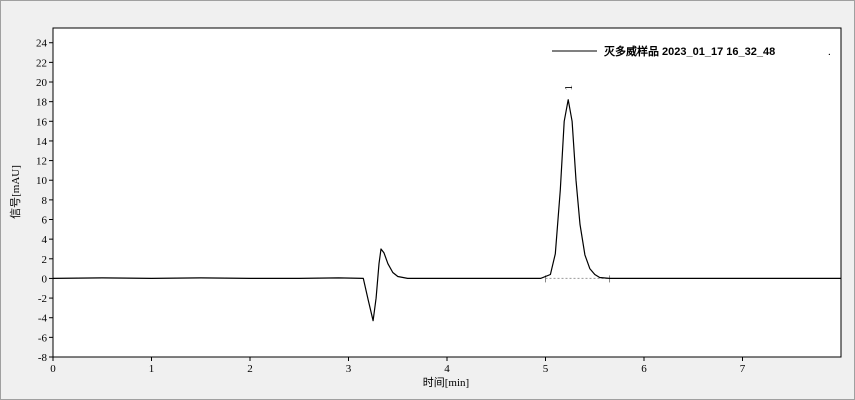 Image resolution: width=855 pixels, height=400 pixels. Describe the element at coordinates (250, 369) in the screenshot. I see `x-tick-label: 2` at that location.